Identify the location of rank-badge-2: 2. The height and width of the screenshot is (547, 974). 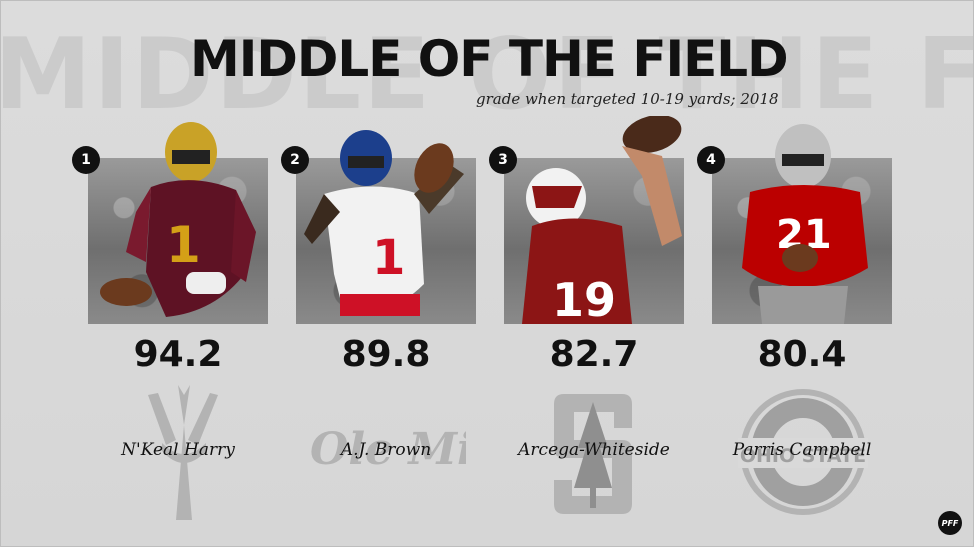
(295, 160).